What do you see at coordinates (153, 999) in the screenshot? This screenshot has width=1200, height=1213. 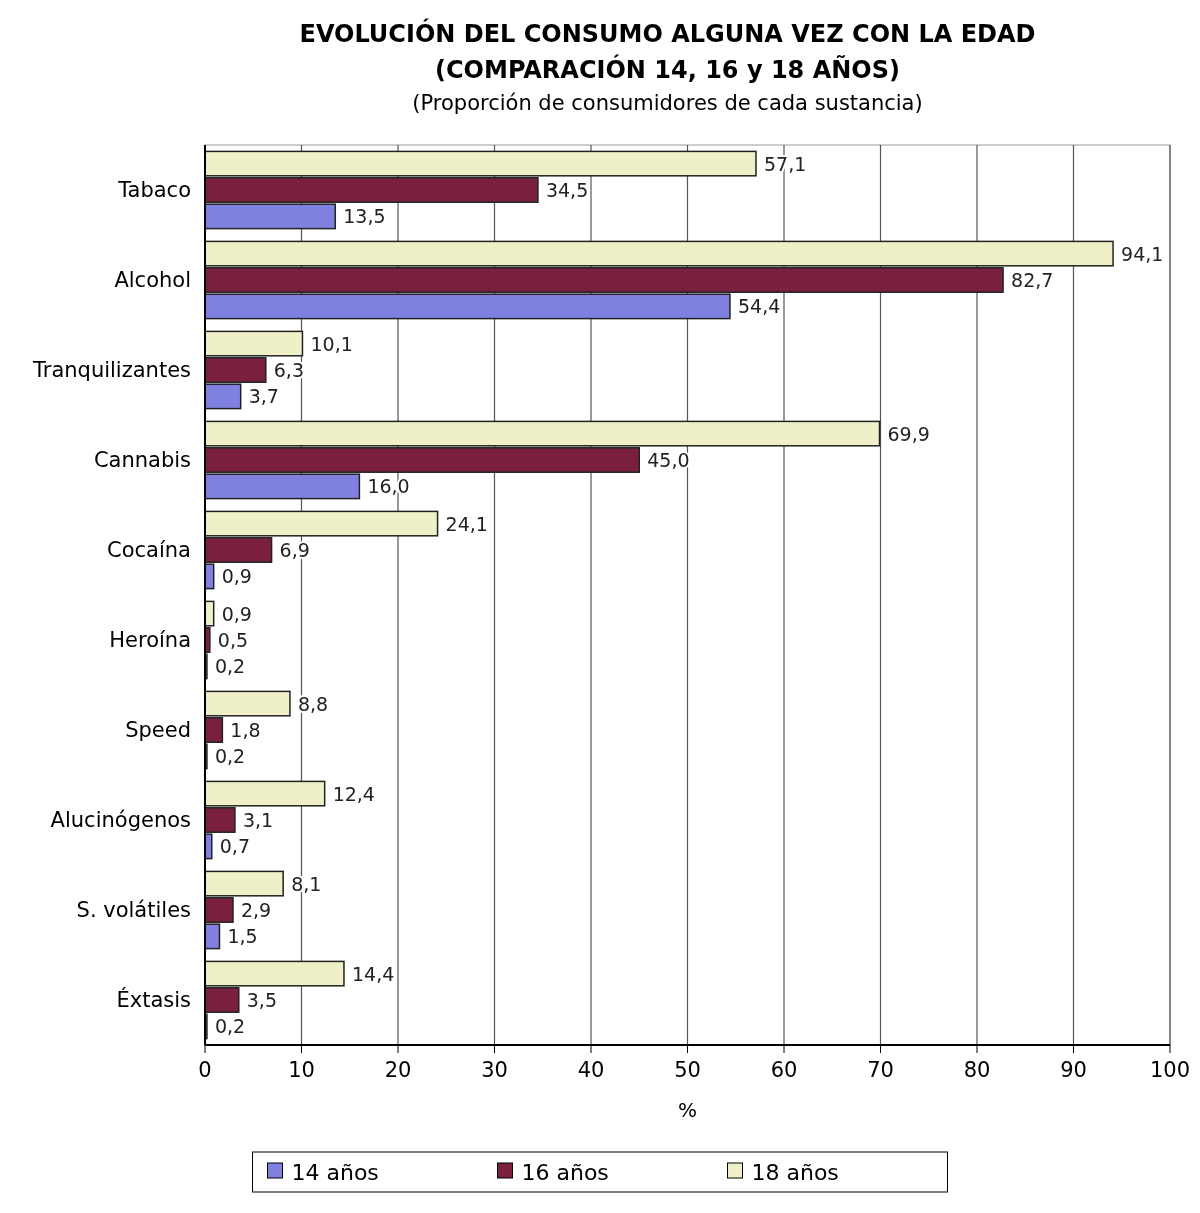 I see `y-tick-label: Éxtasis` at bounding box center [153, 999].